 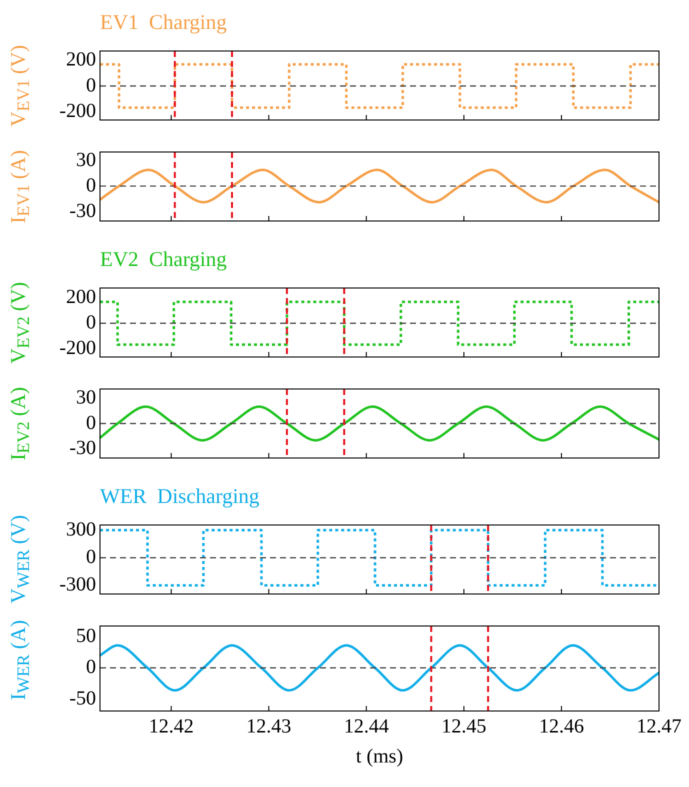 I want to click on y-tick-label: -300, so click(x=77, y=585).